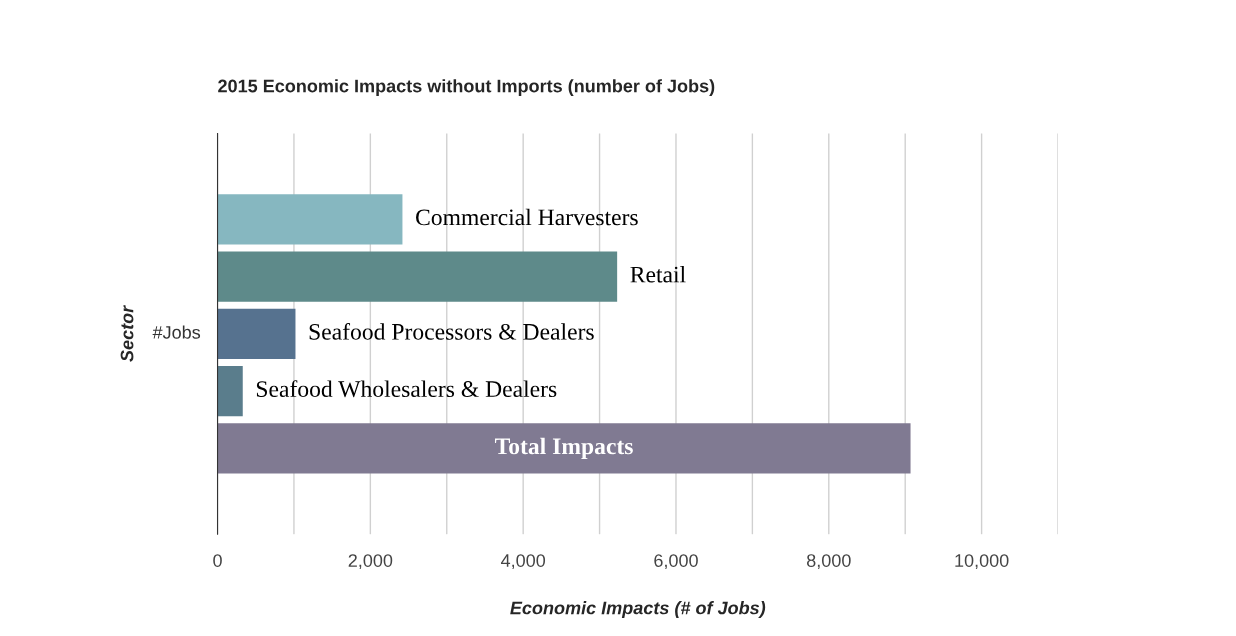 Image resolution: width=1236 pixels, height=636 pixels. What do you see at coordinates (676, 562) in the screenshot?
I see `x-tick-label: 6,000` at bounding box center [676, 562].